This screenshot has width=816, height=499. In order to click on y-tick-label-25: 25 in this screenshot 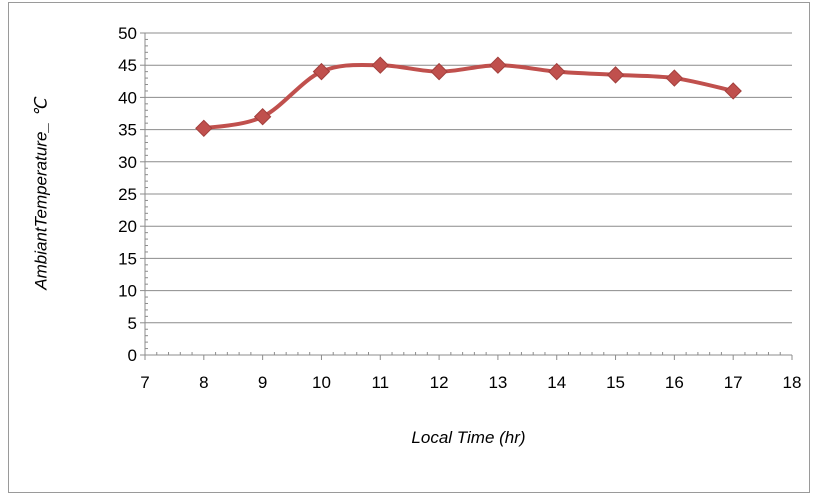, I will do `click(127, 194)`.